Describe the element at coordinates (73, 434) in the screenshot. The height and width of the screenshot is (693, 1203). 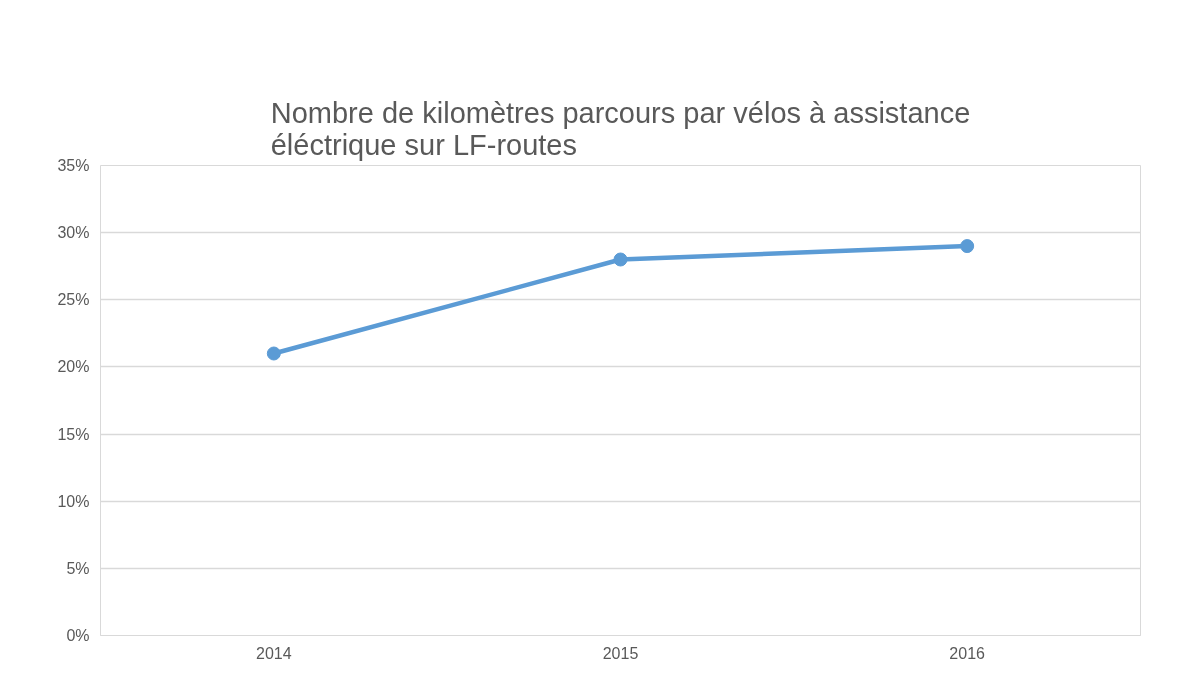
I see `y-tick-label: 15%` at that location.